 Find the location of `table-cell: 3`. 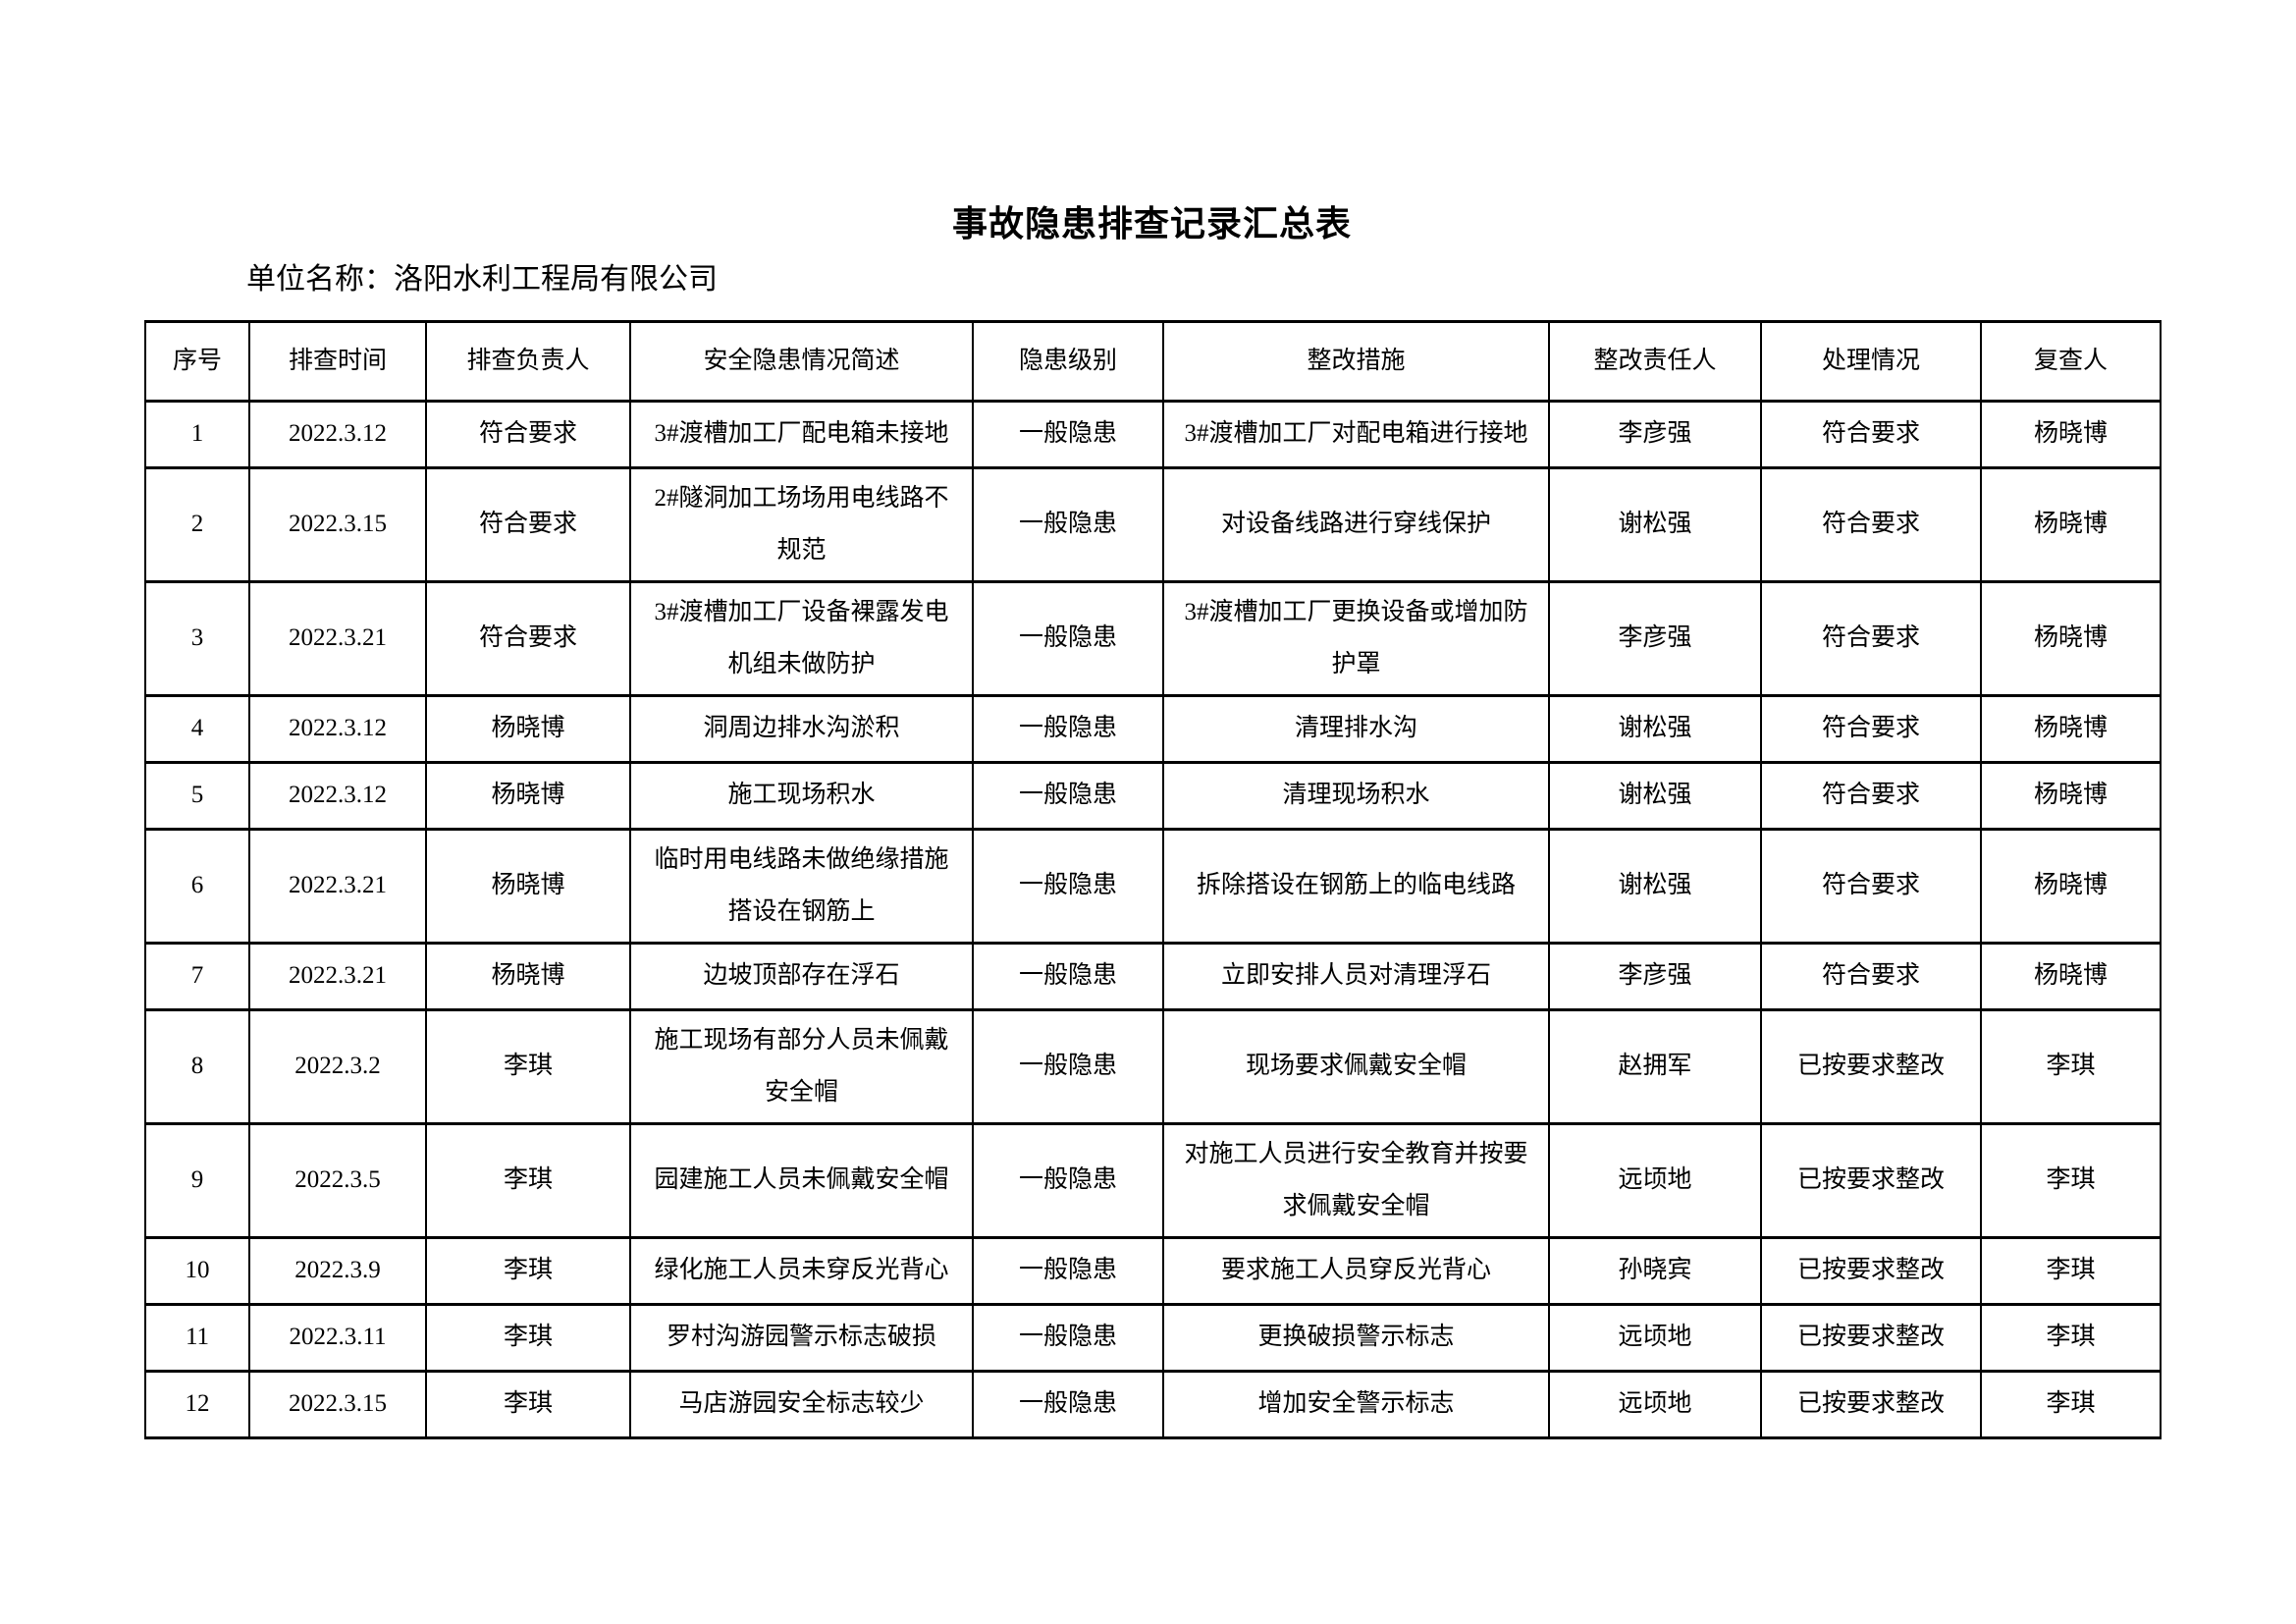

table-cell: 3 is located at coordinates (197, 639).